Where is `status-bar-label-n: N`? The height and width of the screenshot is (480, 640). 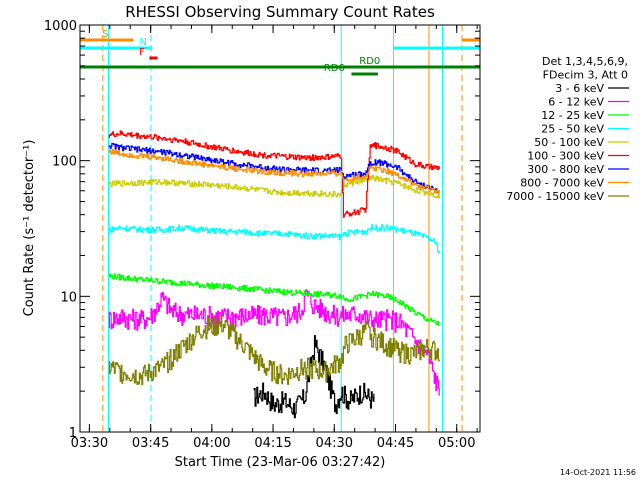 status-bar-label-n: N is located at coordinates (143, 42).